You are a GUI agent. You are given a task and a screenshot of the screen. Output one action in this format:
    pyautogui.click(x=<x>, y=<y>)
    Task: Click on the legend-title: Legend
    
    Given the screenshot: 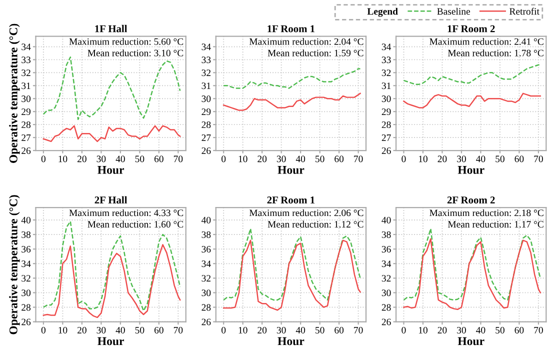 What is the action you would take?
    pyautogui.click(x=382, y=12)
    